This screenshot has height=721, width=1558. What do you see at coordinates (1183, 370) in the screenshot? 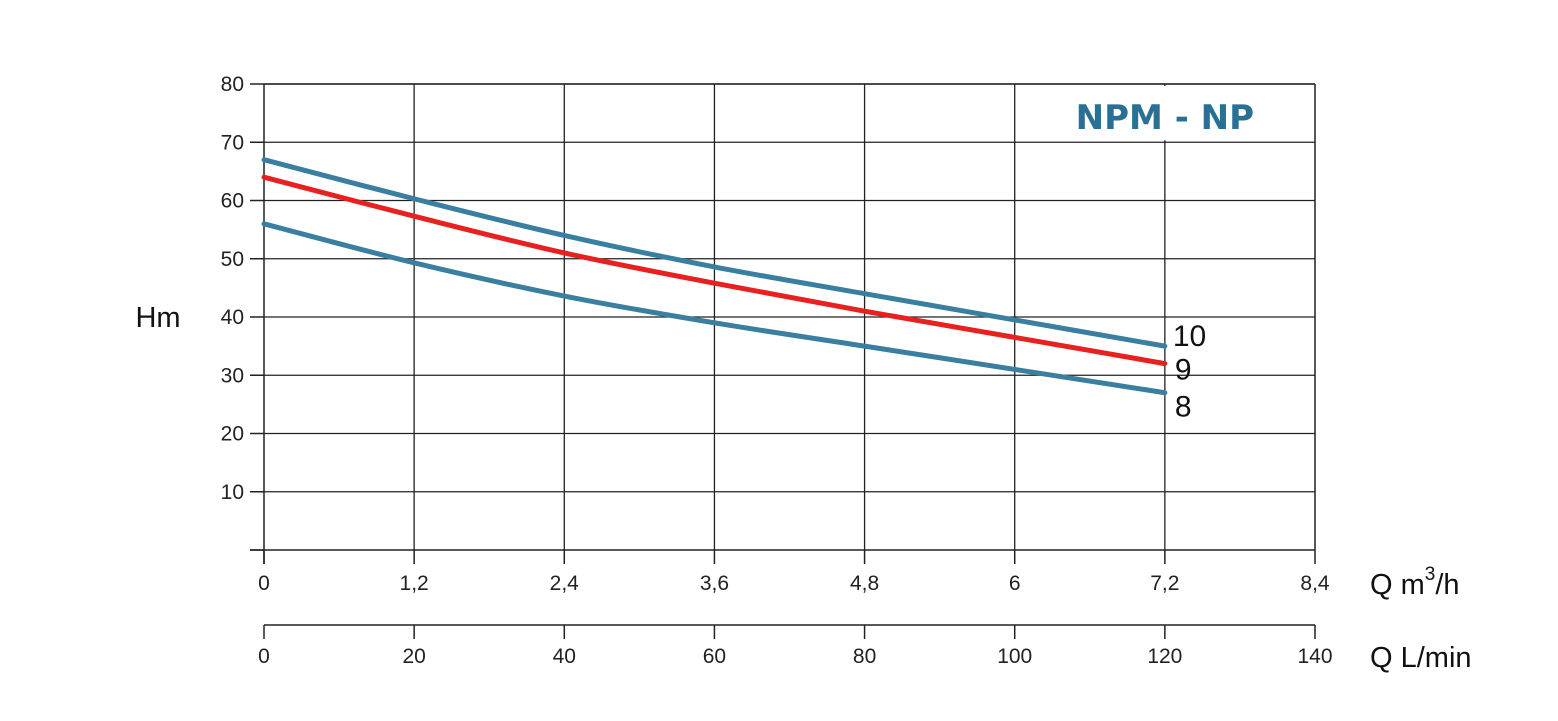
I see `series-label-9: 9` at bounding box center [1183, 370].